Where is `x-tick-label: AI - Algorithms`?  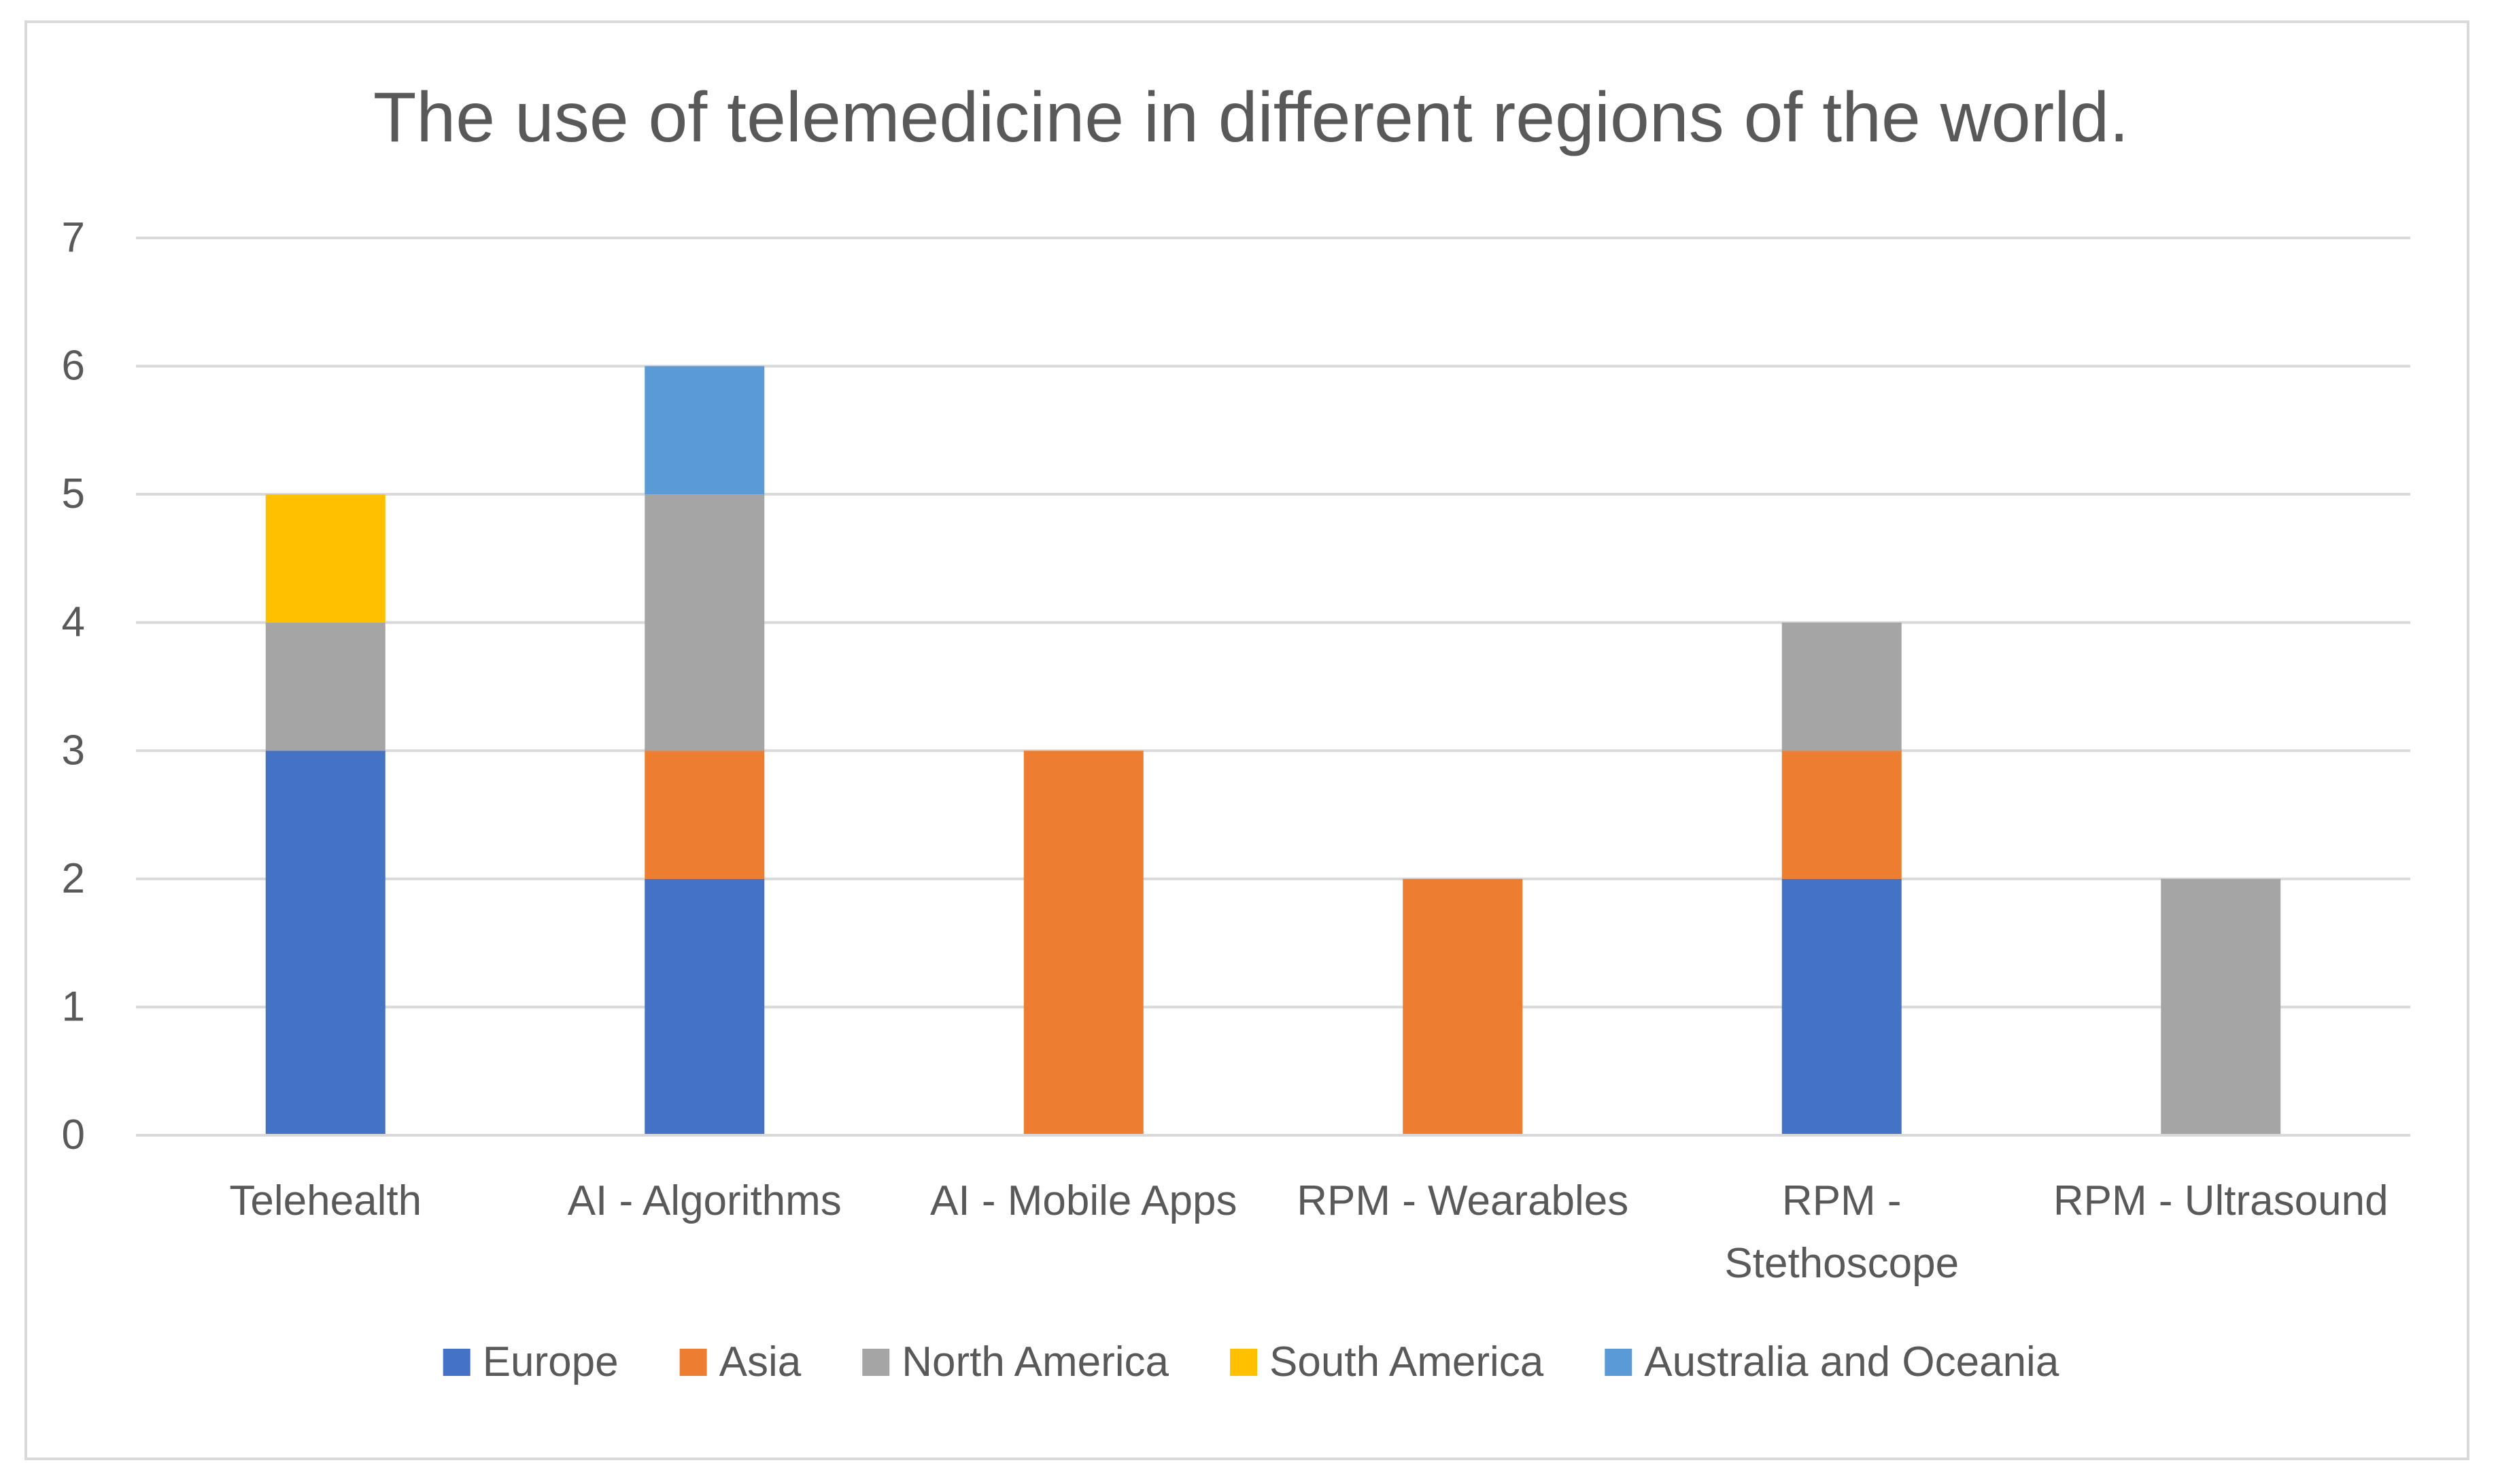
x-tick-label: AI - Algorithms is located at coordinates (705, 1201).